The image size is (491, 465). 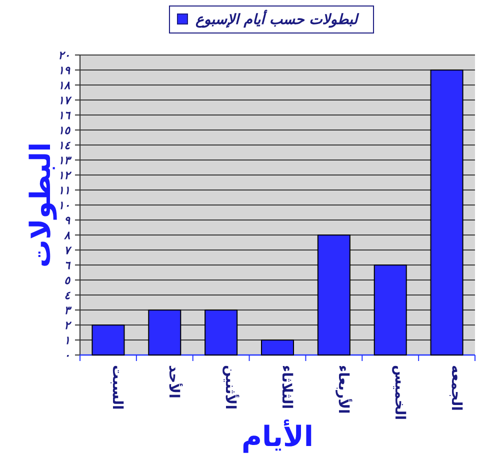 I want to click on x-tick-label: الثلاثاء, so click(x=286, y=387).